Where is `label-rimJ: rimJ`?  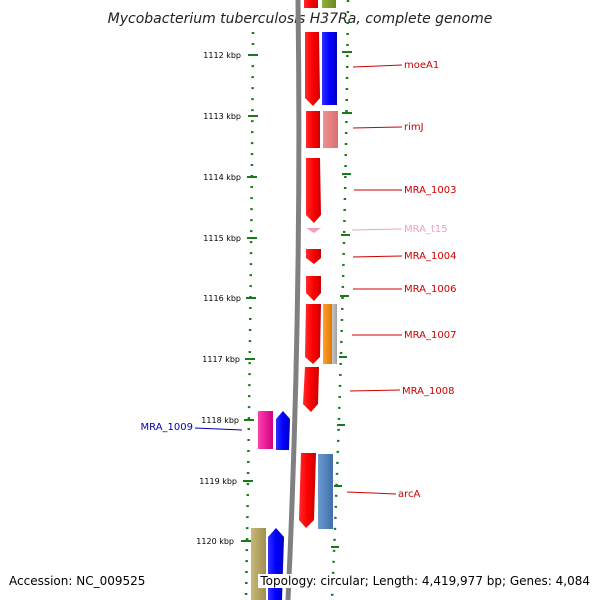 label-rimJ: rimJ is located at coordinates (414, 127).